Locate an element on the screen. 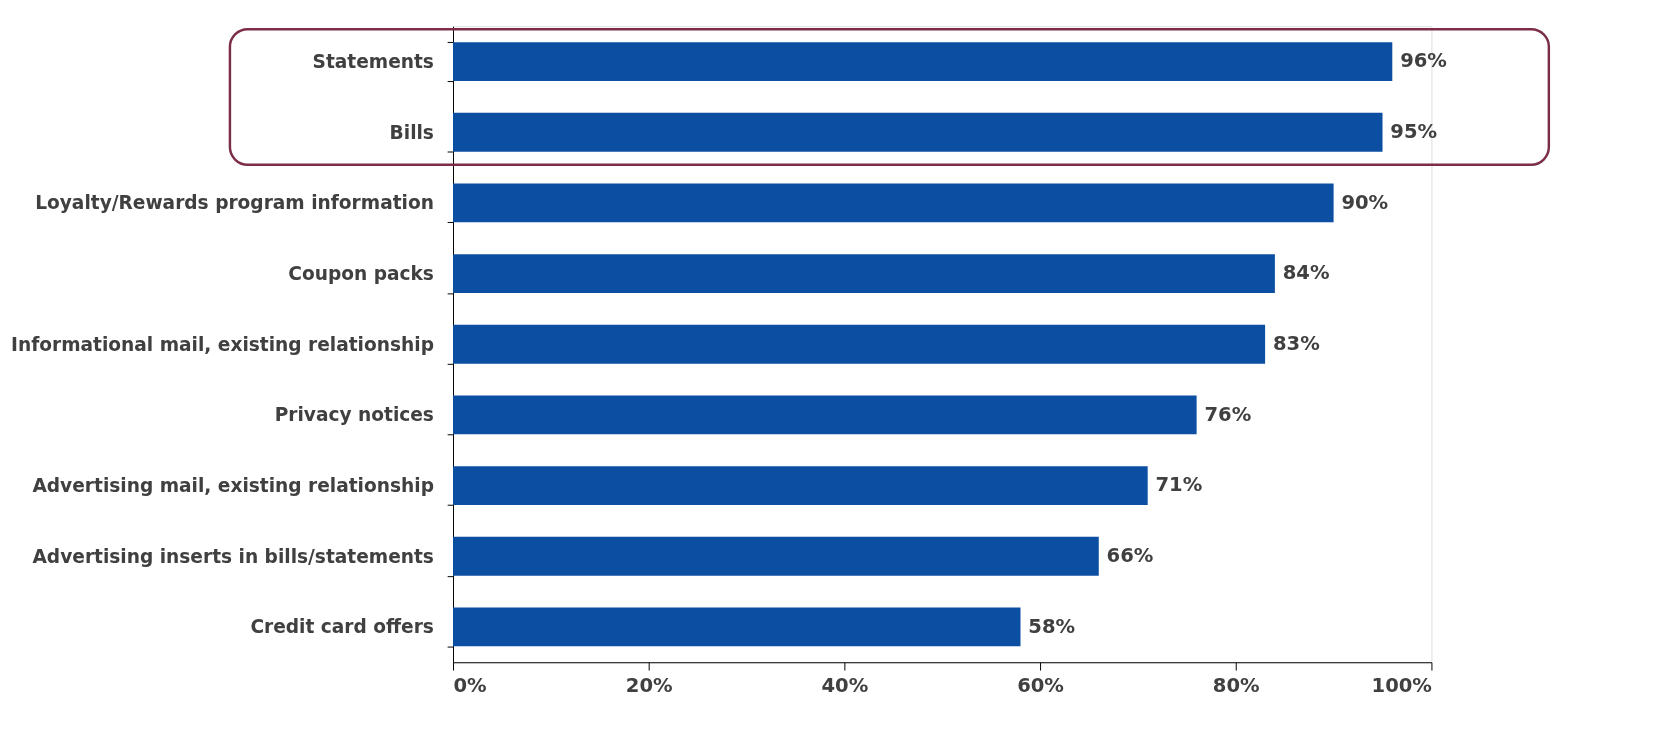 This screenshot has height=744, width=1678. data-label: 96% is located at coordinates (1423, 61).